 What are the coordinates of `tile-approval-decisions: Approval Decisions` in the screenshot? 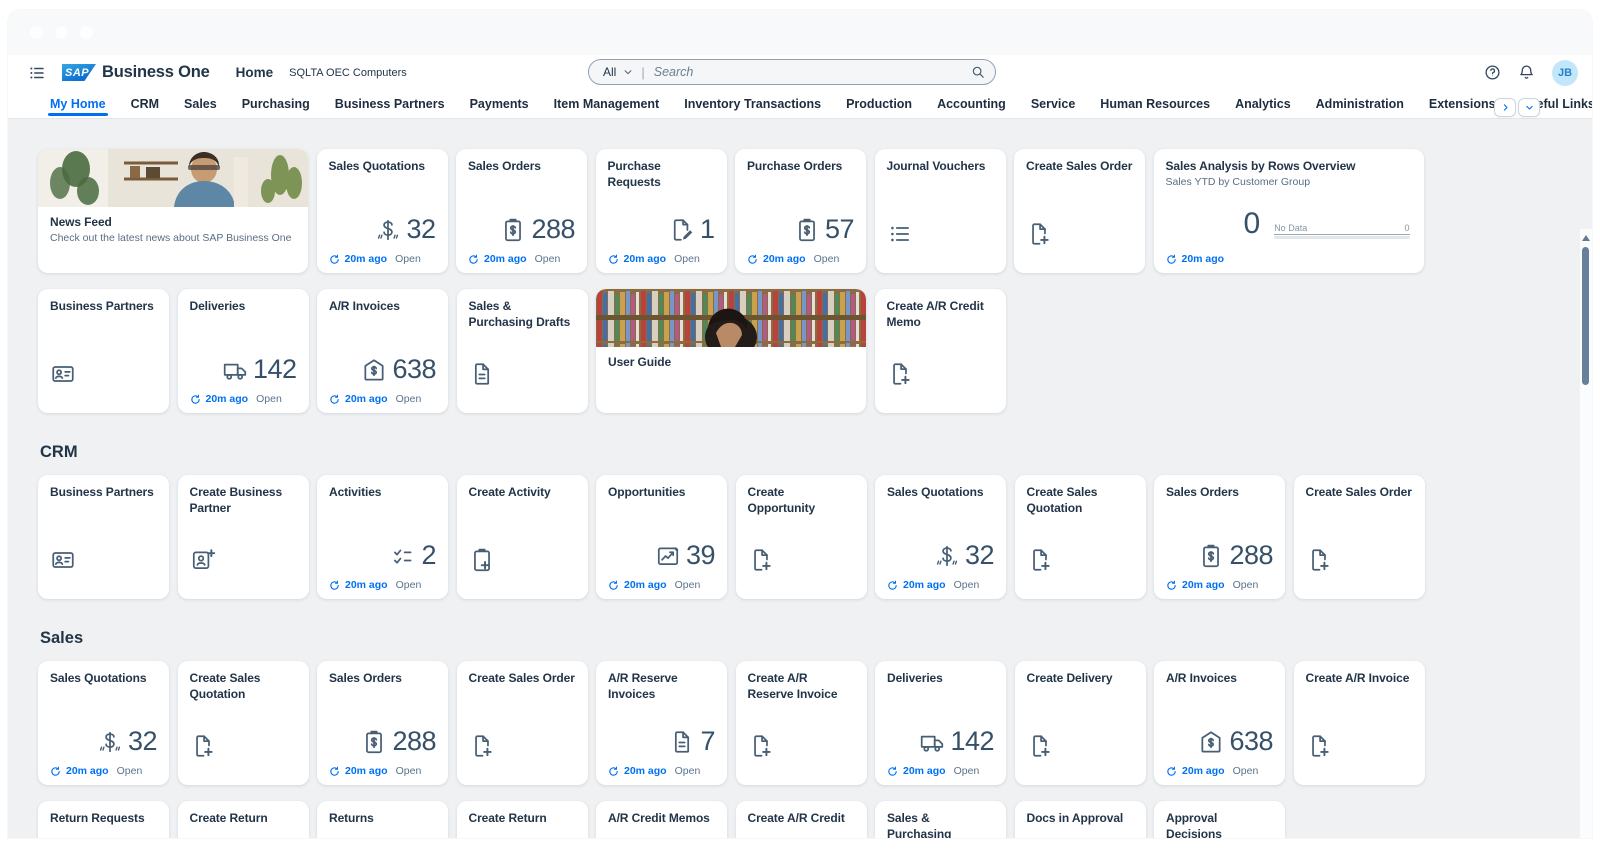 It's located at (1219, 819).